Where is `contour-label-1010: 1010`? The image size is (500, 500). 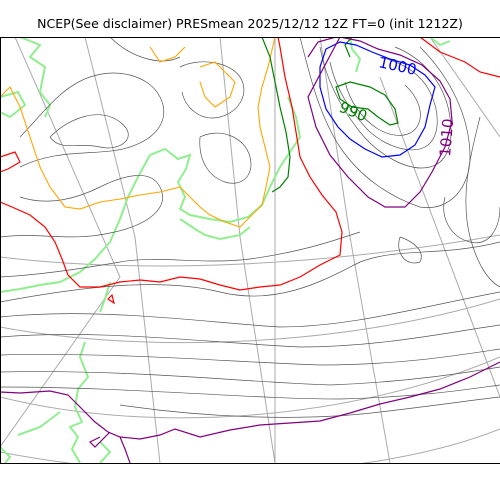
contour-label-1010: 1010 is located at coordinates (446, 138).